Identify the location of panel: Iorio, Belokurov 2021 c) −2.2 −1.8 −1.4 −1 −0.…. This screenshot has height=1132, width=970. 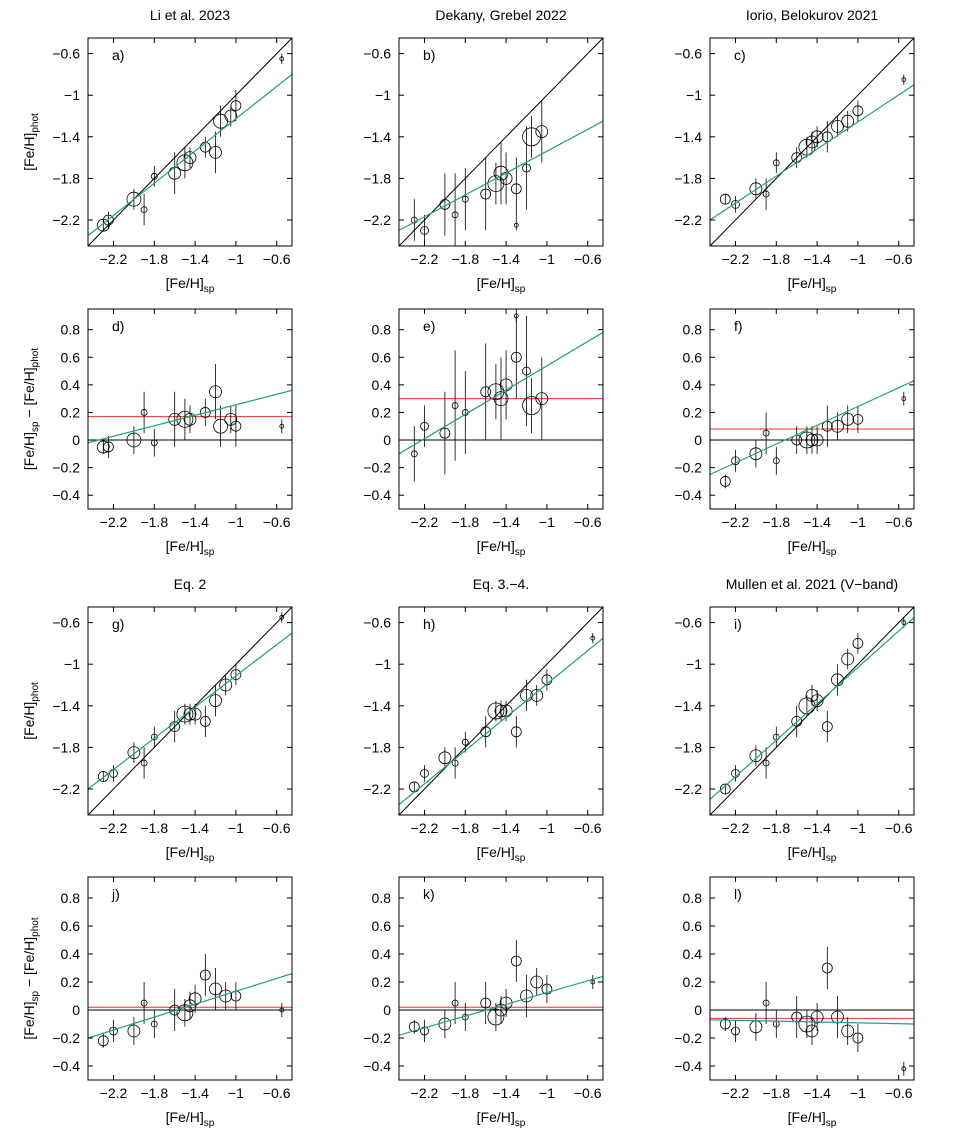
(794, 151).